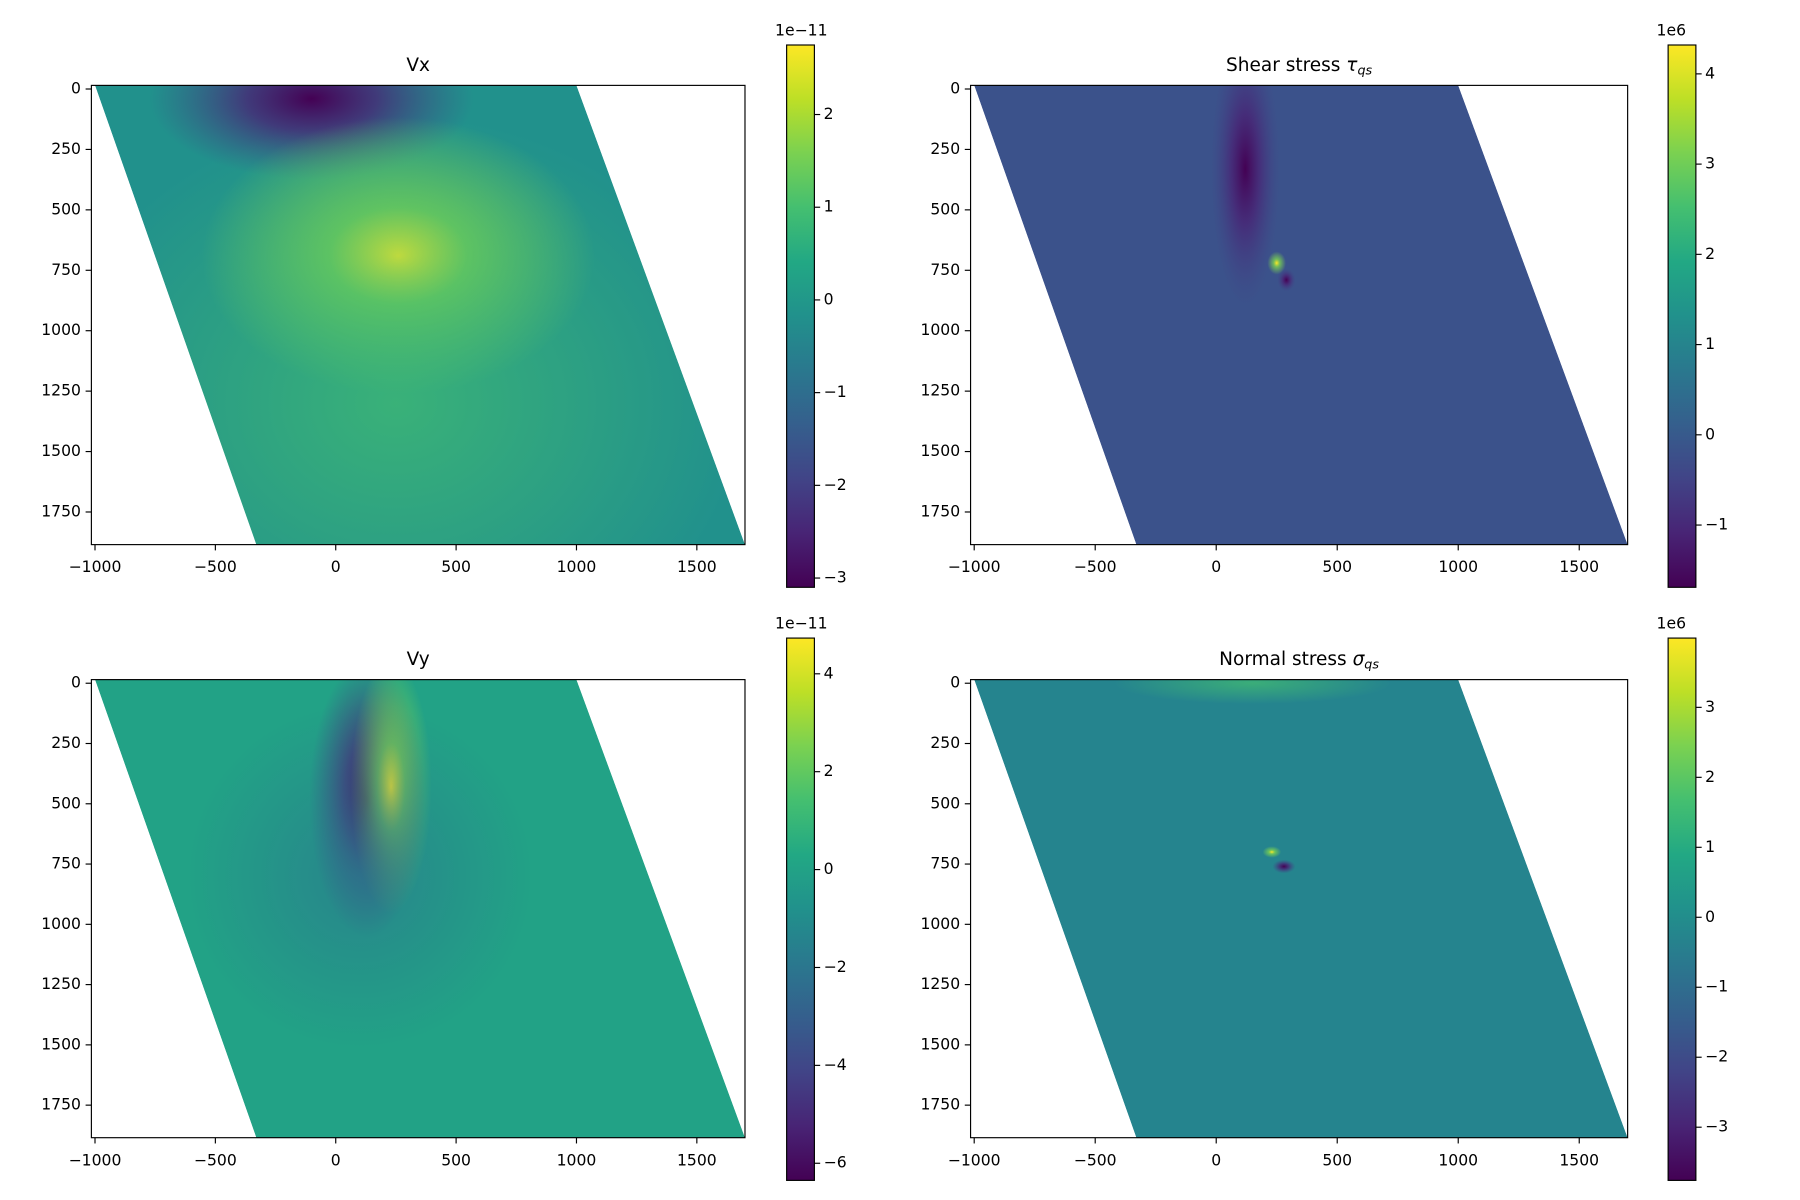 Image resolution: width=1800 pixels, height=1200 pixels. What do you see at coordinates (1285, 659) in the screenshot?
I see `title-text: Normal stress` at bounding box center [1285, 659].